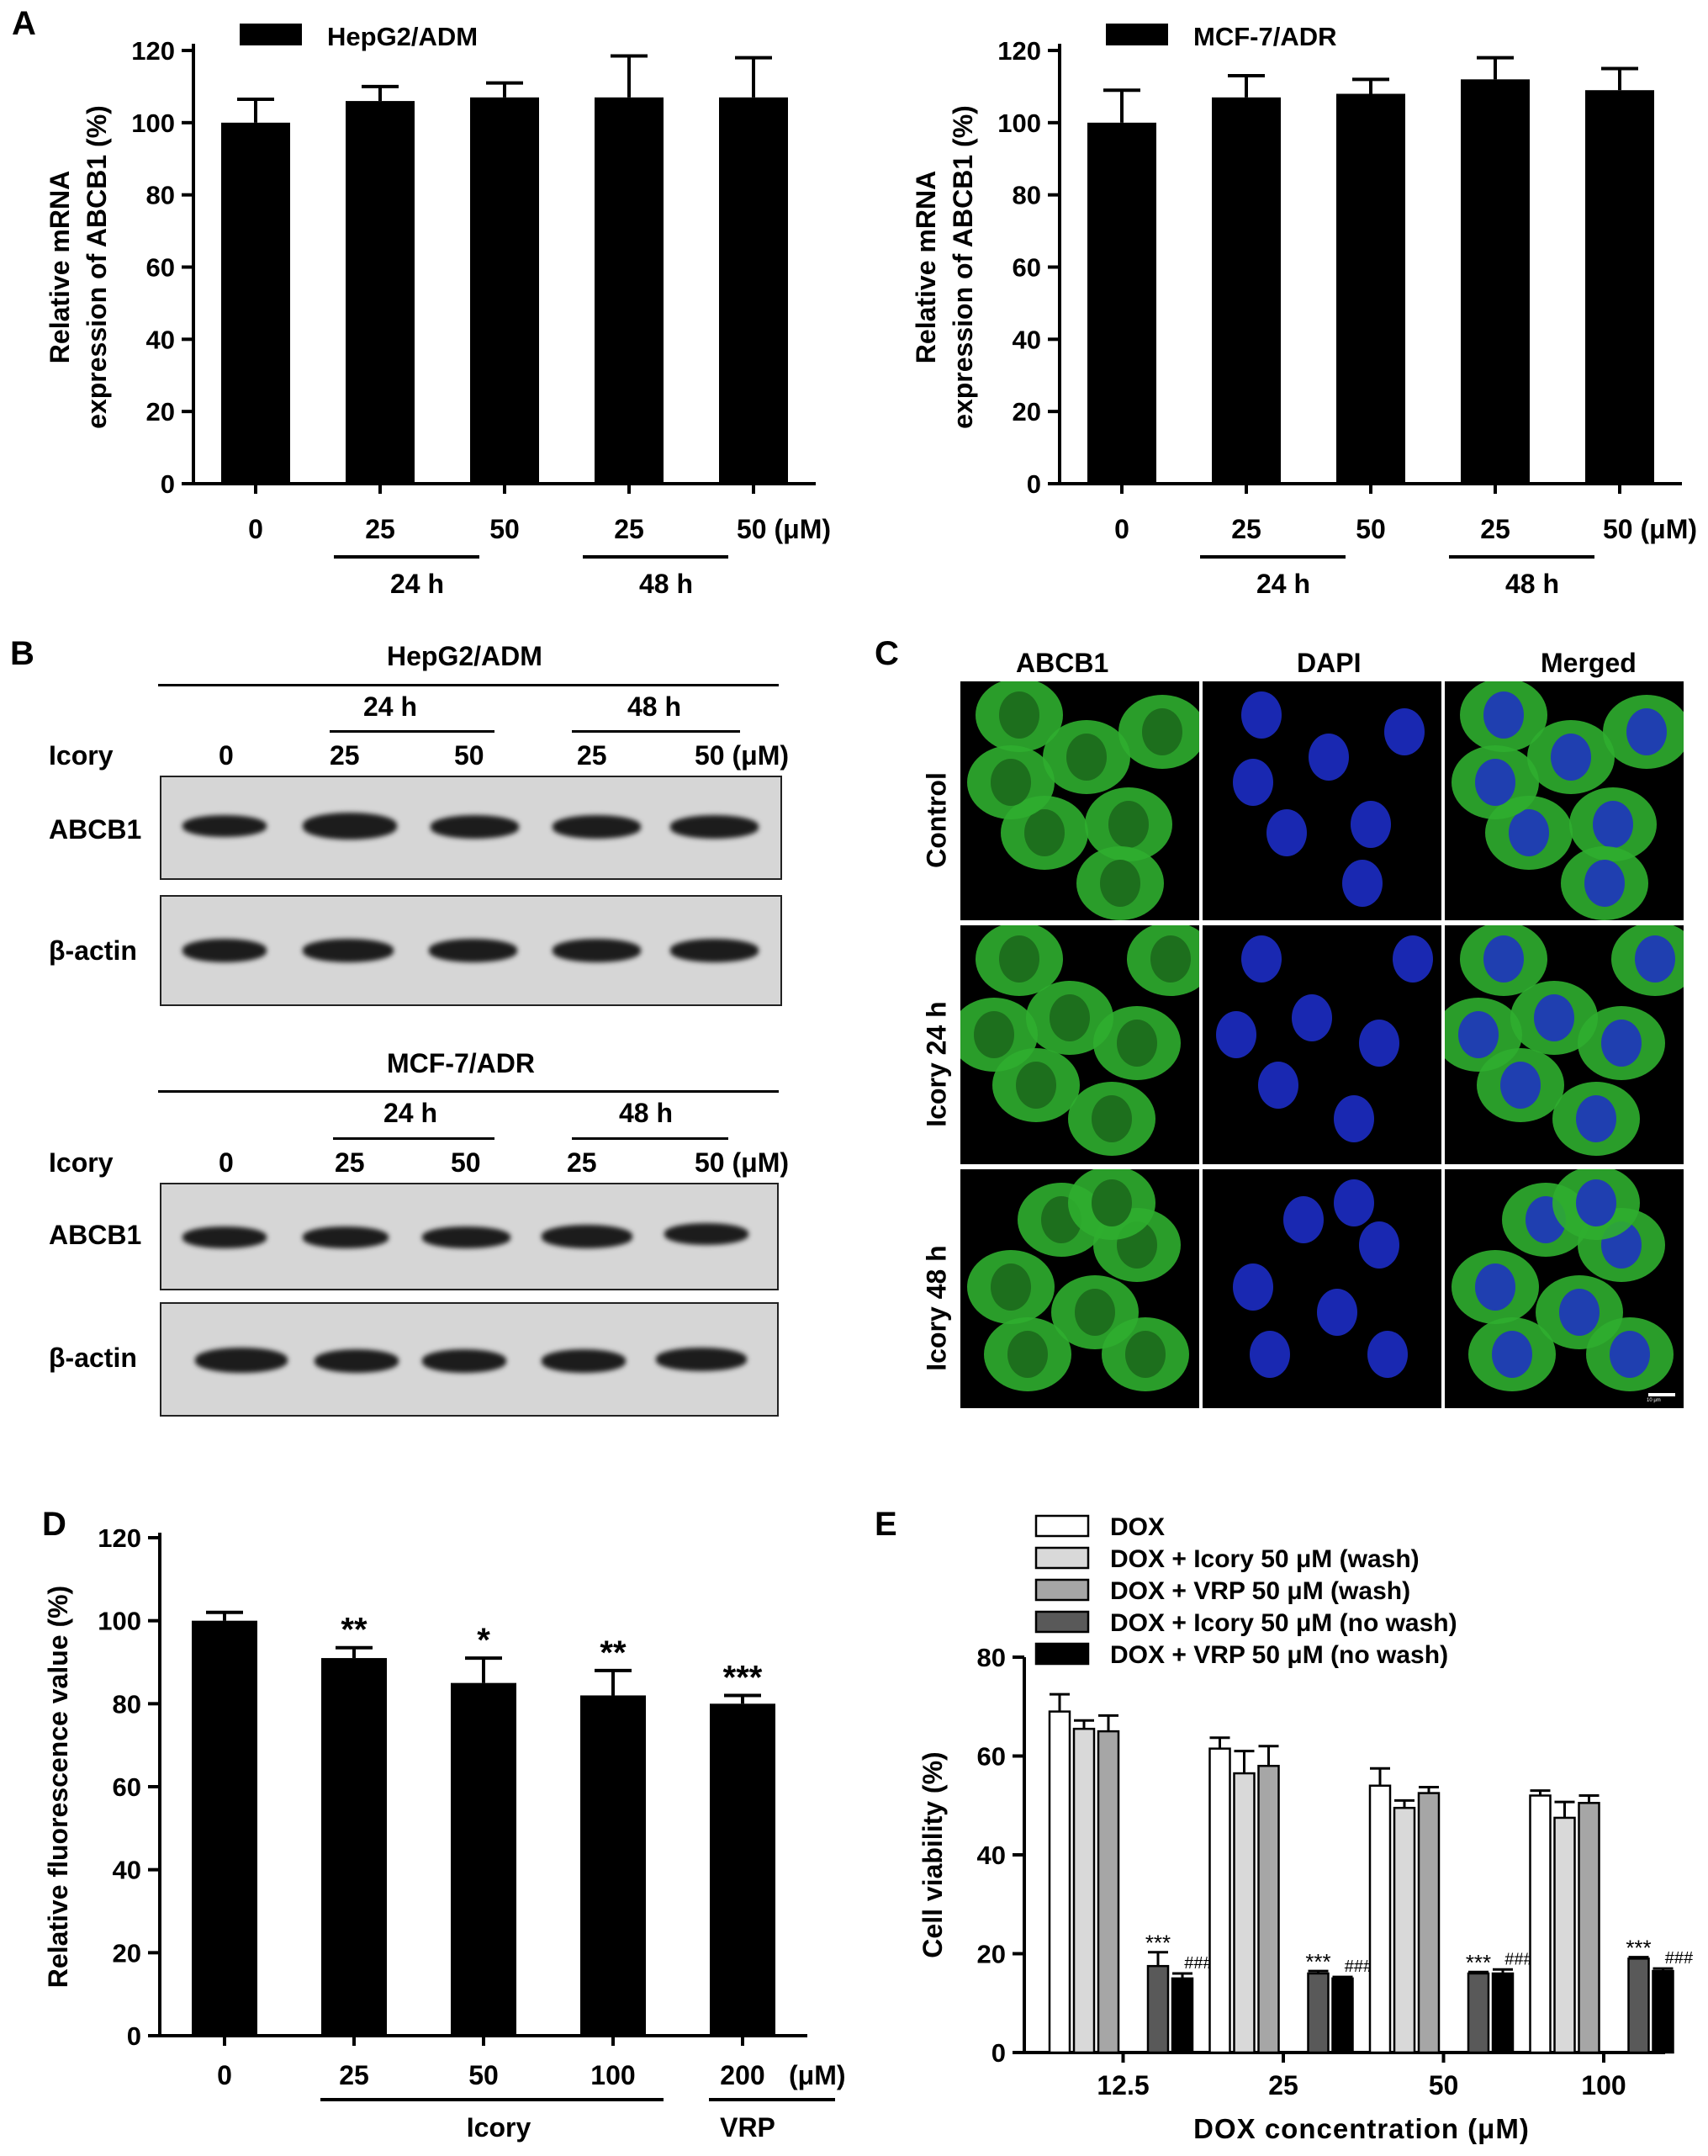  I want to click on blot1-row-abcb1: ABCB1, so click(95, 829).